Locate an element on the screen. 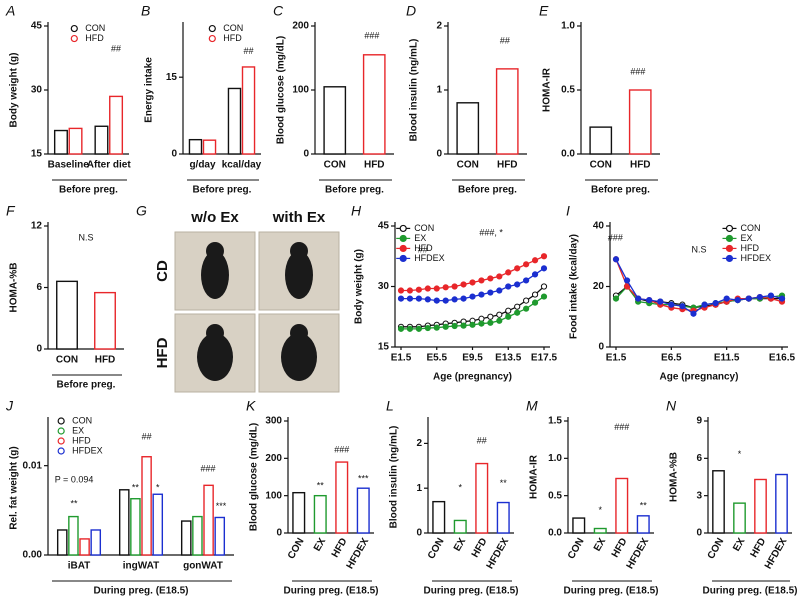 This screenshot has height=601, width=800. row-label: HFD is located at coordinates (162, 352).